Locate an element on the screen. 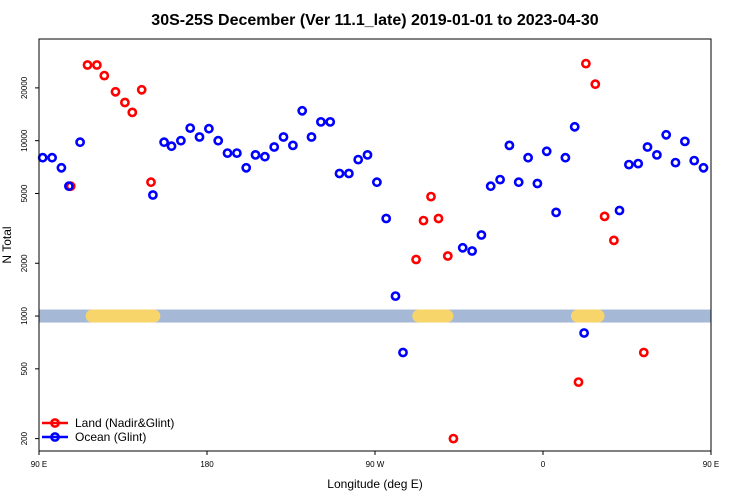 This screenshot has height=500, width=750. x-axis: 90 E 180 90 W 0 90 E is located at coordinates (375, 460).